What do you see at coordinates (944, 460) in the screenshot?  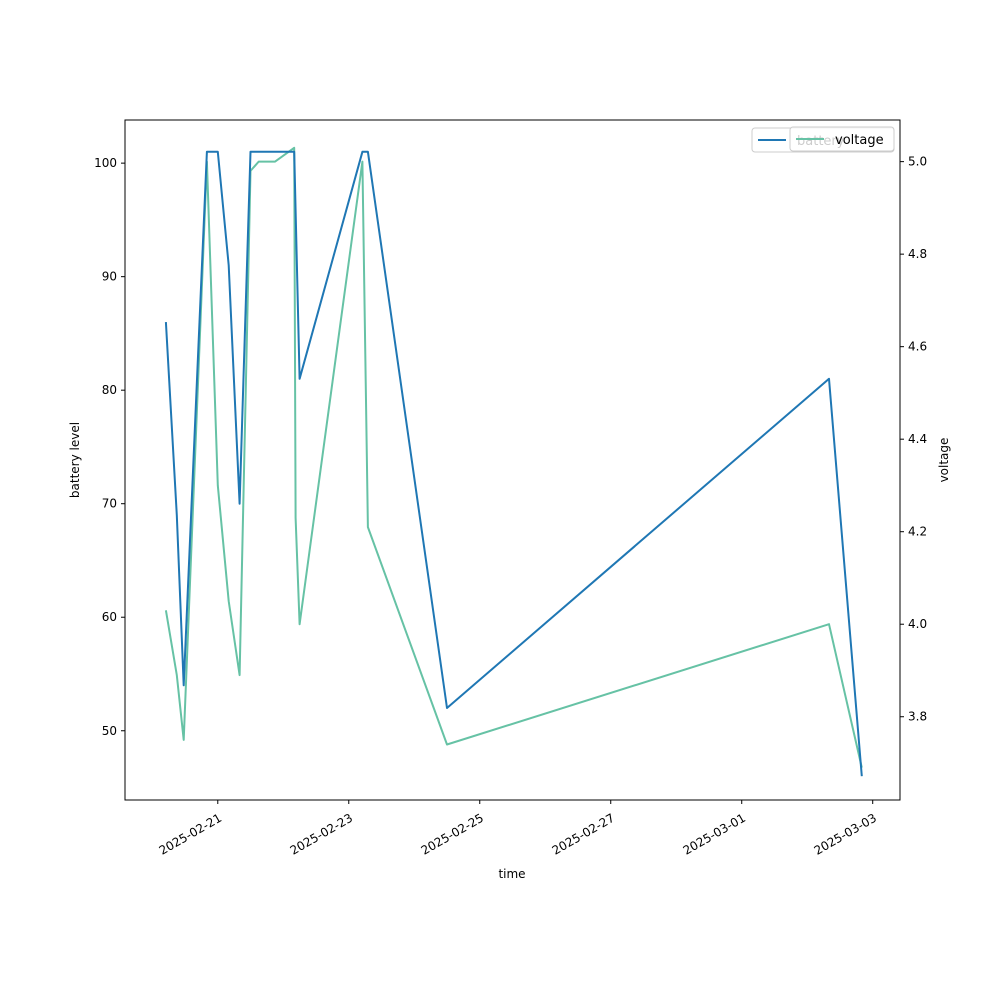 I see `y-axis-right-label: voltage` at bounding box center [944, 460].